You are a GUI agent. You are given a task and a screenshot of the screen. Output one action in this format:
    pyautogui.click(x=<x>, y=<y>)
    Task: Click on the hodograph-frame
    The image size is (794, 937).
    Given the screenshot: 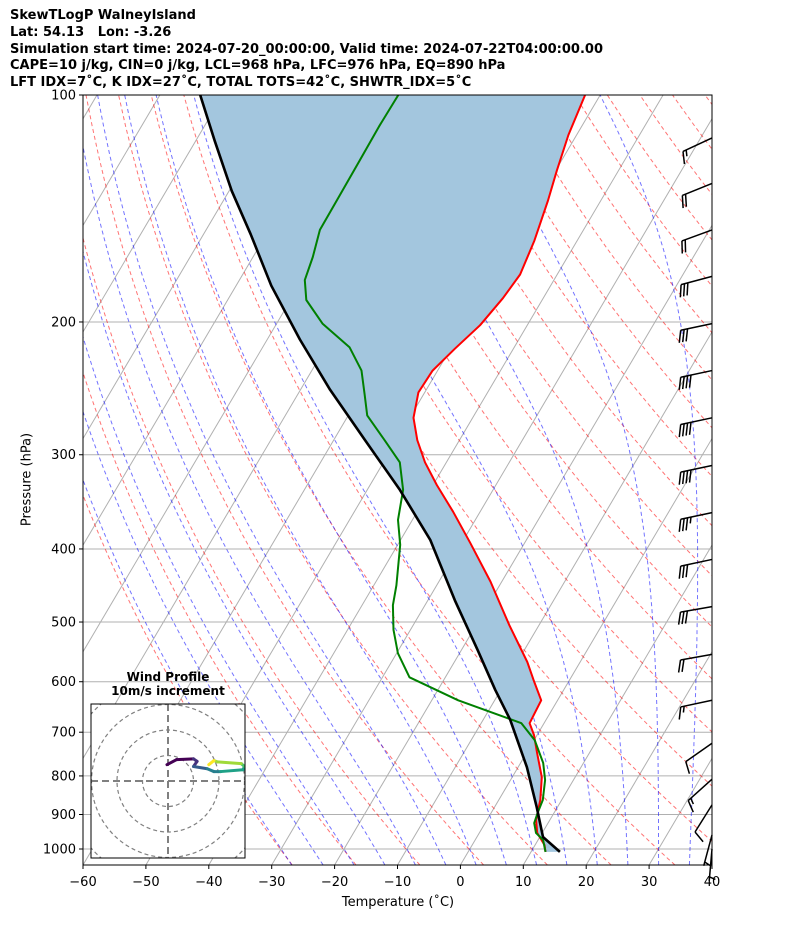 What is the action you would take?
    pyautogui.click(x=168, y=781)
    